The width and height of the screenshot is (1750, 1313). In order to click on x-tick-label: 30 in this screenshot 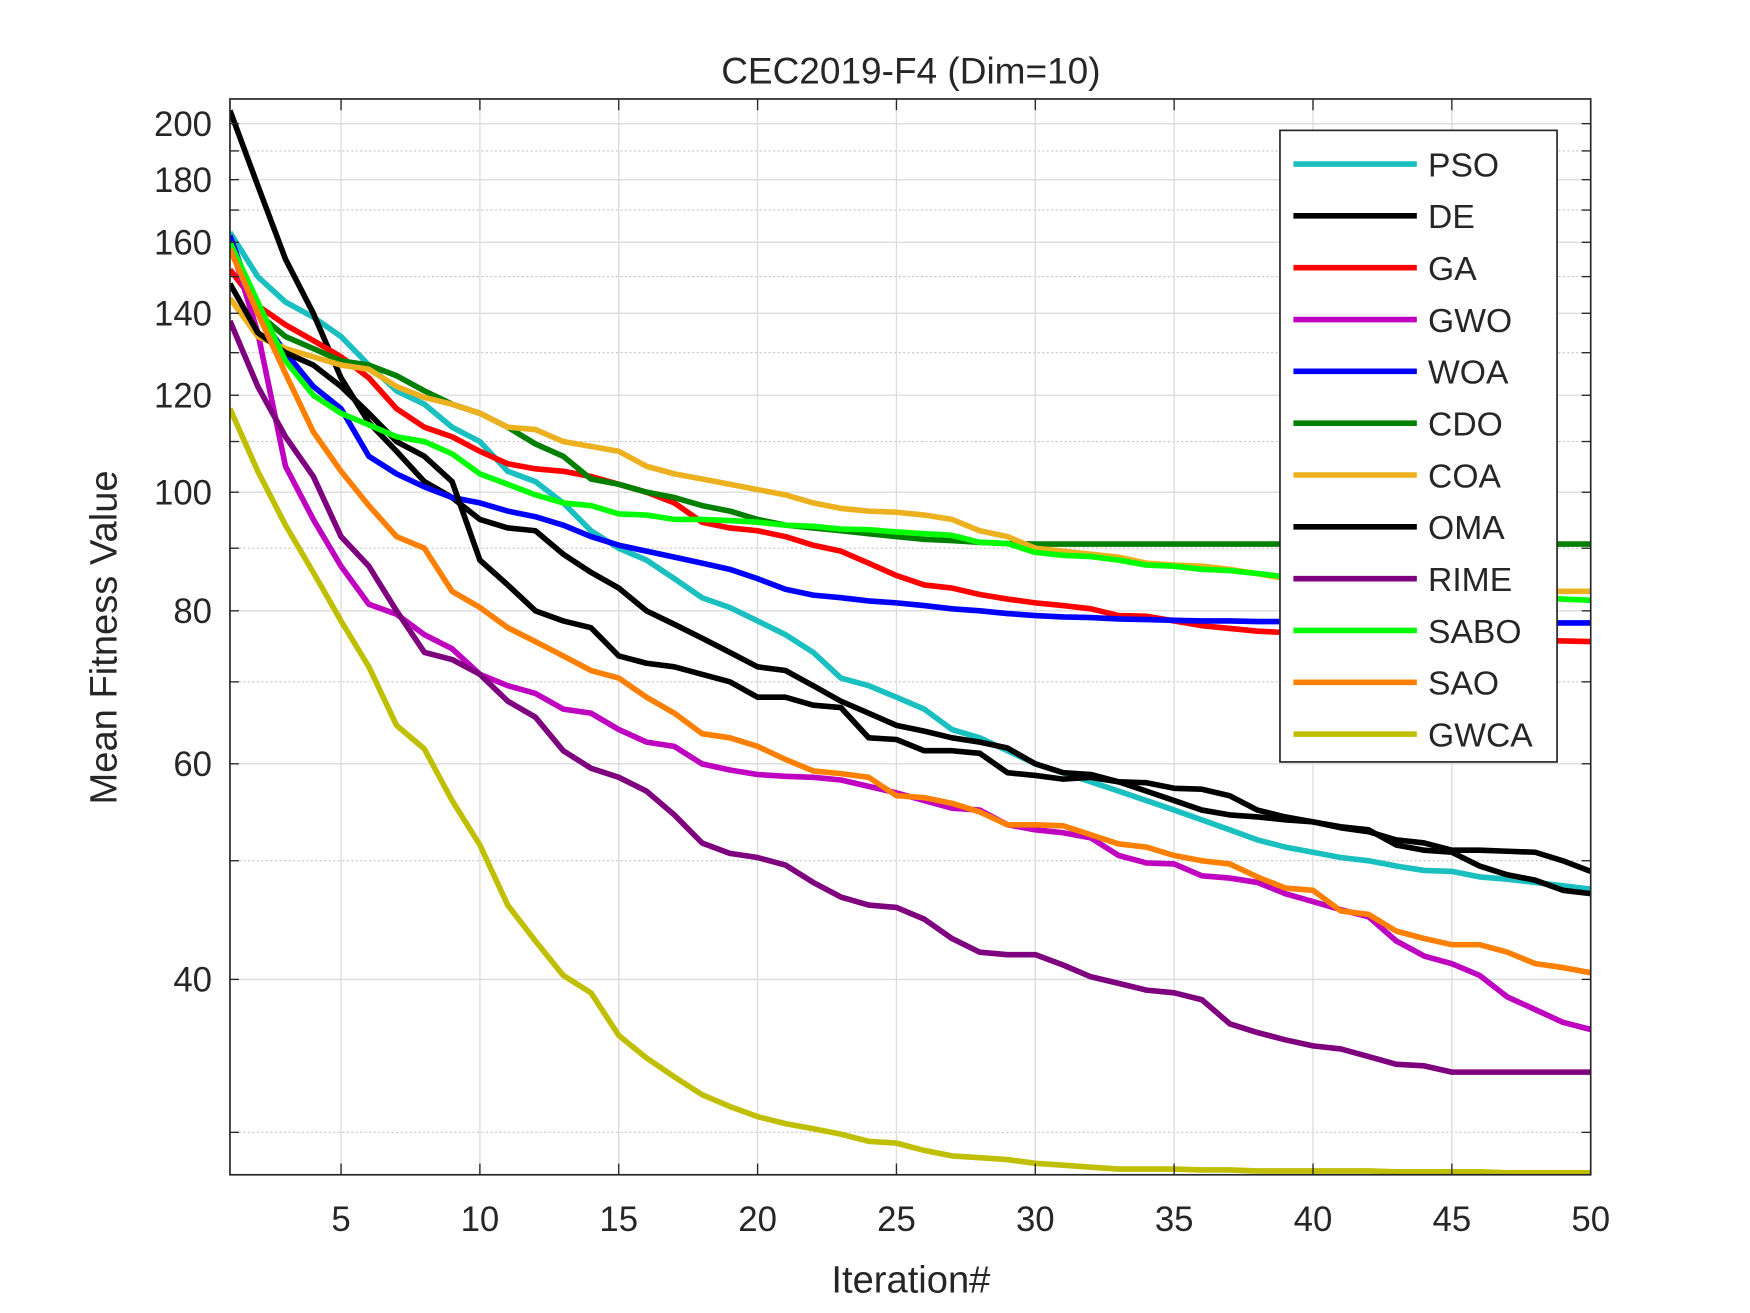, I will do `click(1035, 1220)`.